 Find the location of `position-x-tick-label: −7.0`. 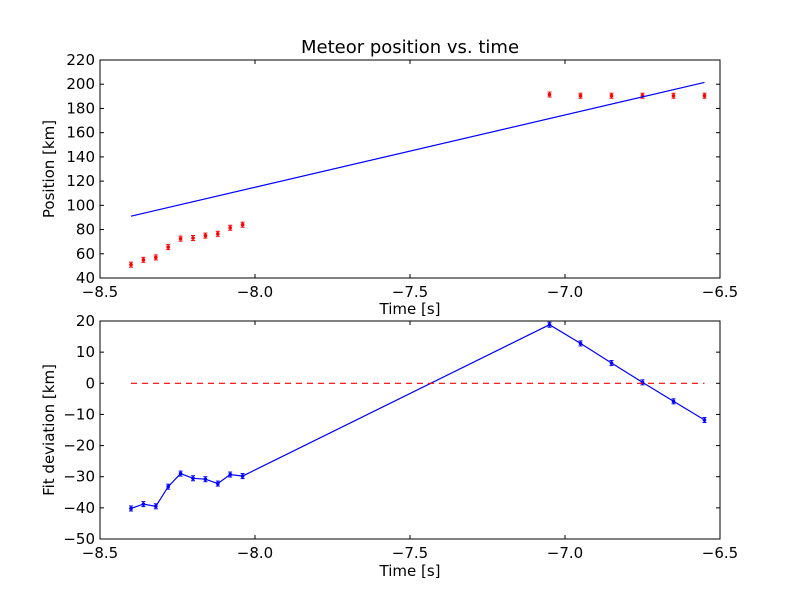

position-x-tick-label: −7.0 is located at coordinates (565, 292).